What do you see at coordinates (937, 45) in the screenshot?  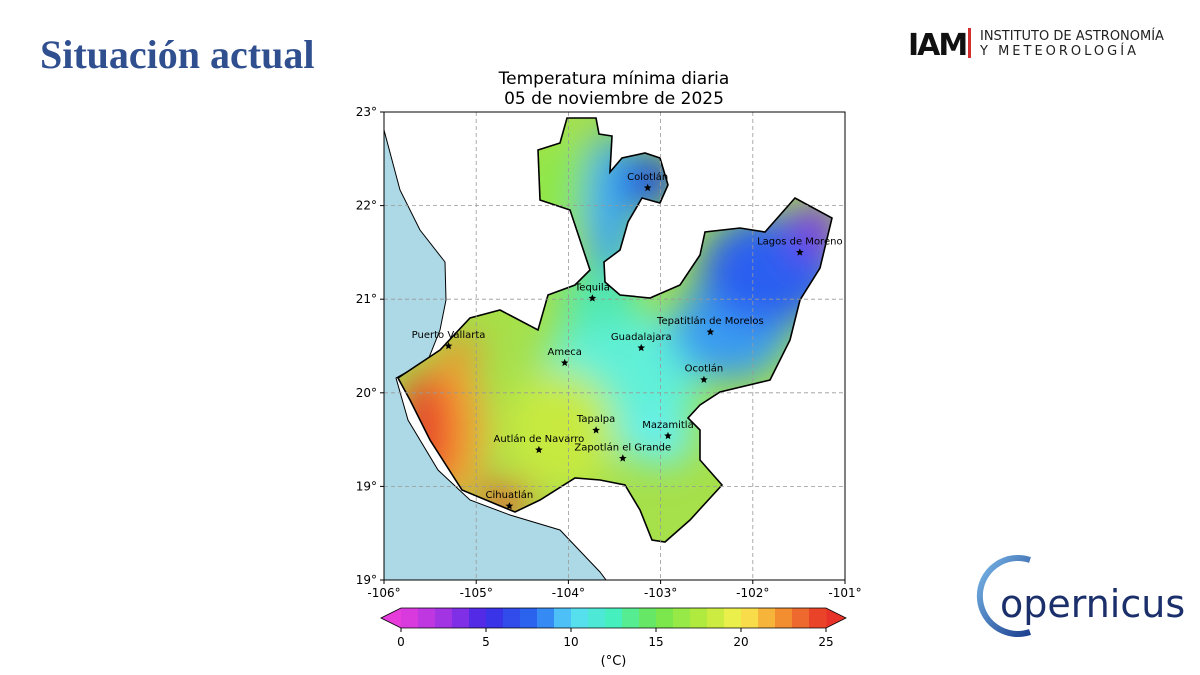 I see `logo-mark: IAM` at bounding box center [937, 45].